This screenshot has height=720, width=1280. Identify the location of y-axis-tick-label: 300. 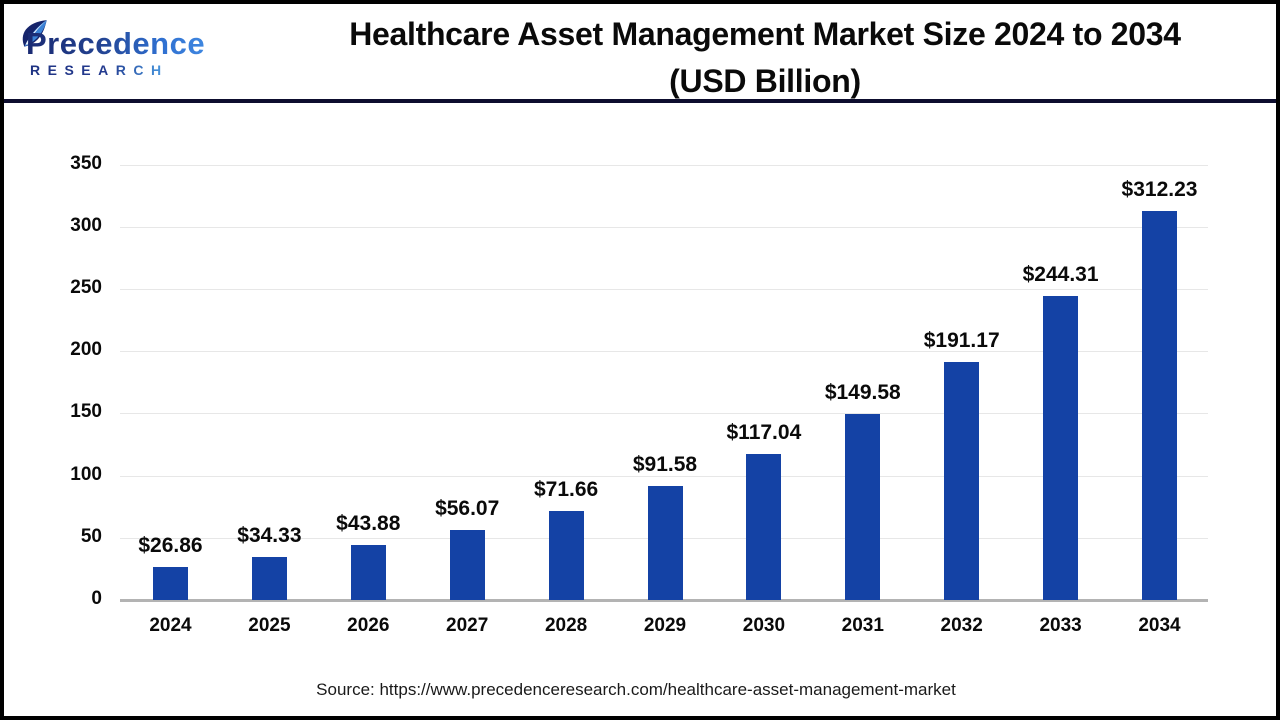
(86, 225).